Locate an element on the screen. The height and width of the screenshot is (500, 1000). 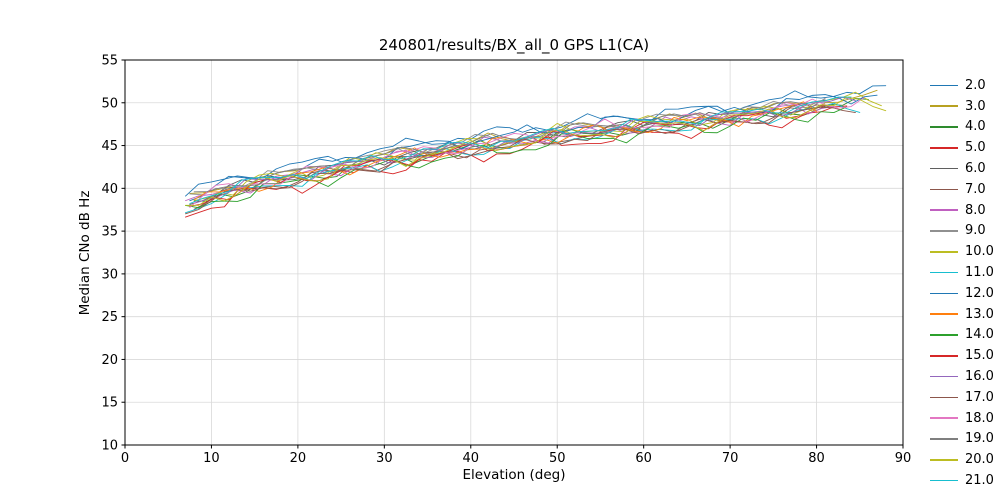
legend-item-3.0: 3.0 is located at coordinates (965, 106).